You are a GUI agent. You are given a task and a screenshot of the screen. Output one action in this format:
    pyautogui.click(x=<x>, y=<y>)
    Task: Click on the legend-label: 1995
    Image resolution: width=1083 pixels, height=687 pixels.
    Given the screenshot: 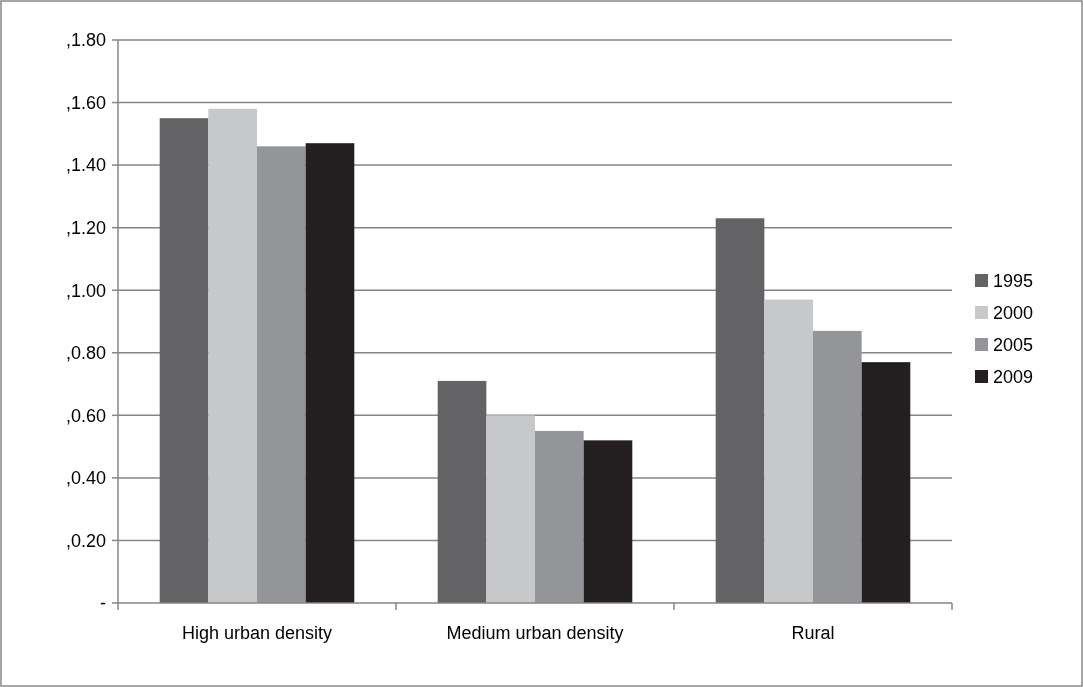 What is the action you would take?
    pyautogui.click(x=1013, y=281)
    